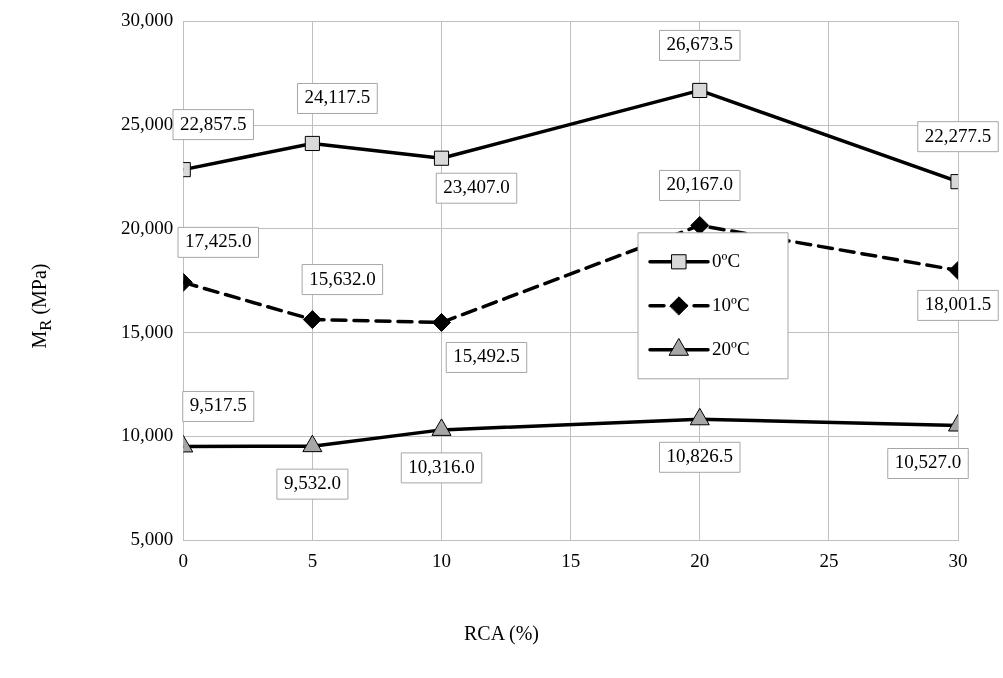 This screenshot has height=678, width=1003. Describe the element at coordinates (958, 304) in the screenshot. I see `data-label: 18,001.5` at that location.